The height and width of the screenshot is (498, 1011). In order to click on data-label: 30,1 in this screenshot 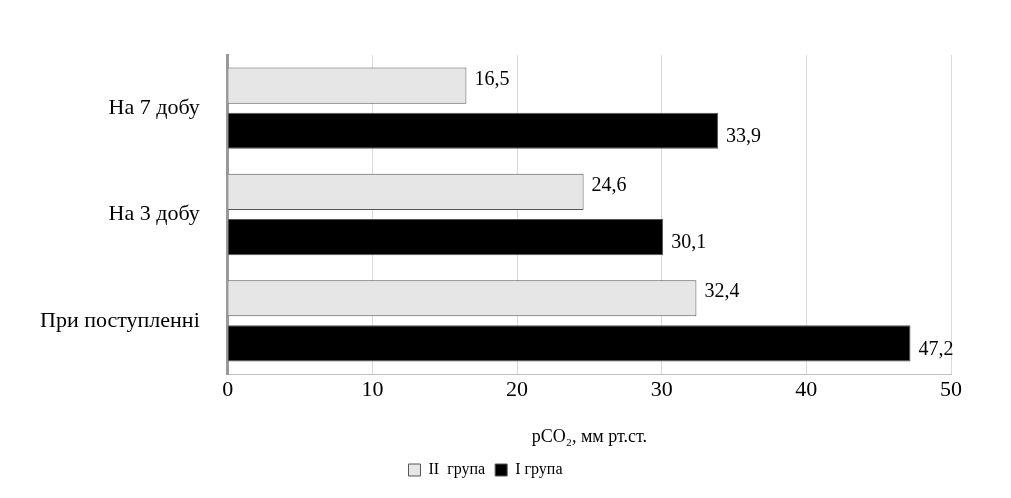, I will do `click(689, 241)`.